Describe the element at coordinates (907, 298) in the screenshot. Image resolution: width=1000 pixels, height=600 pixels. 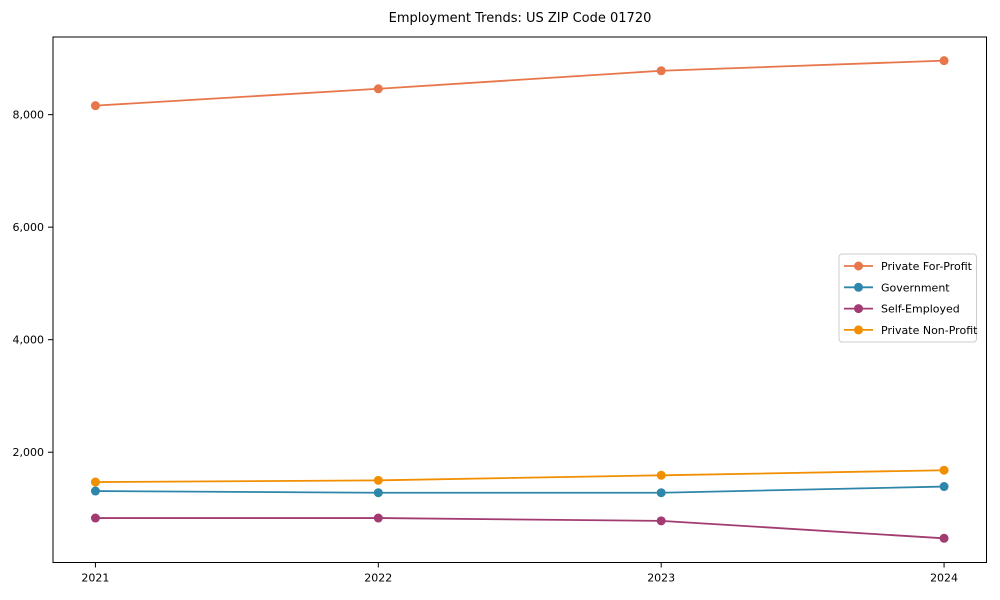
I see `legend-box` at that location.